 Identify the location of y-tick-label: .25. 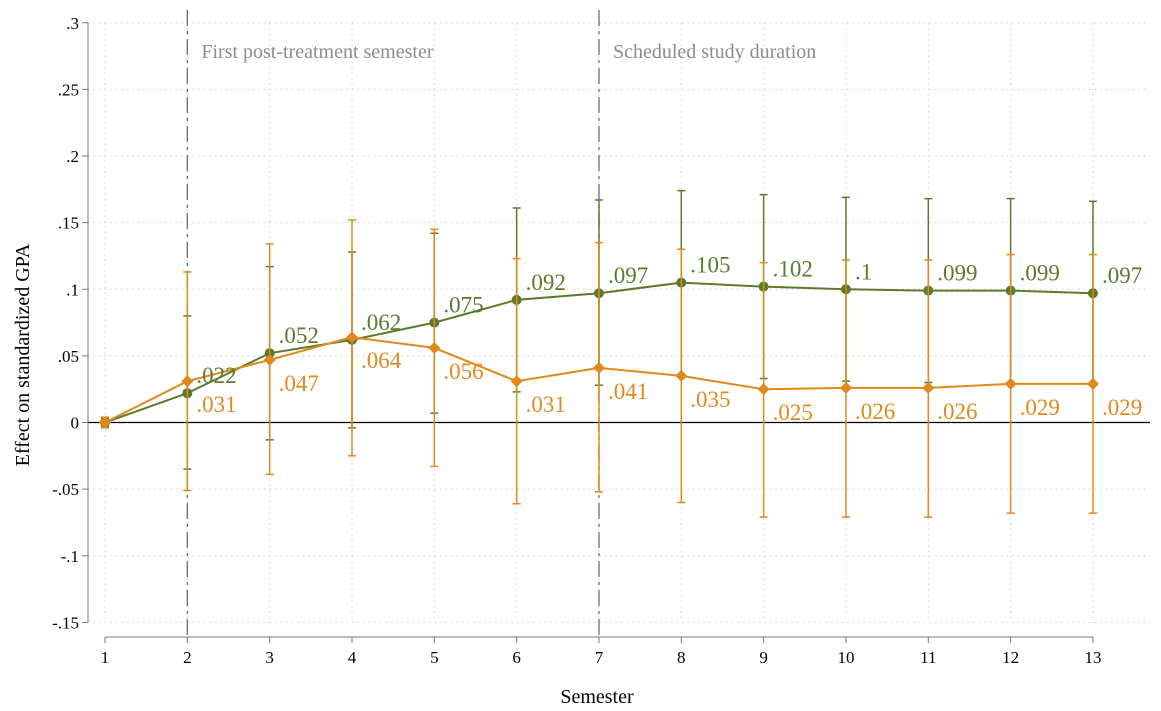
(68, 89).